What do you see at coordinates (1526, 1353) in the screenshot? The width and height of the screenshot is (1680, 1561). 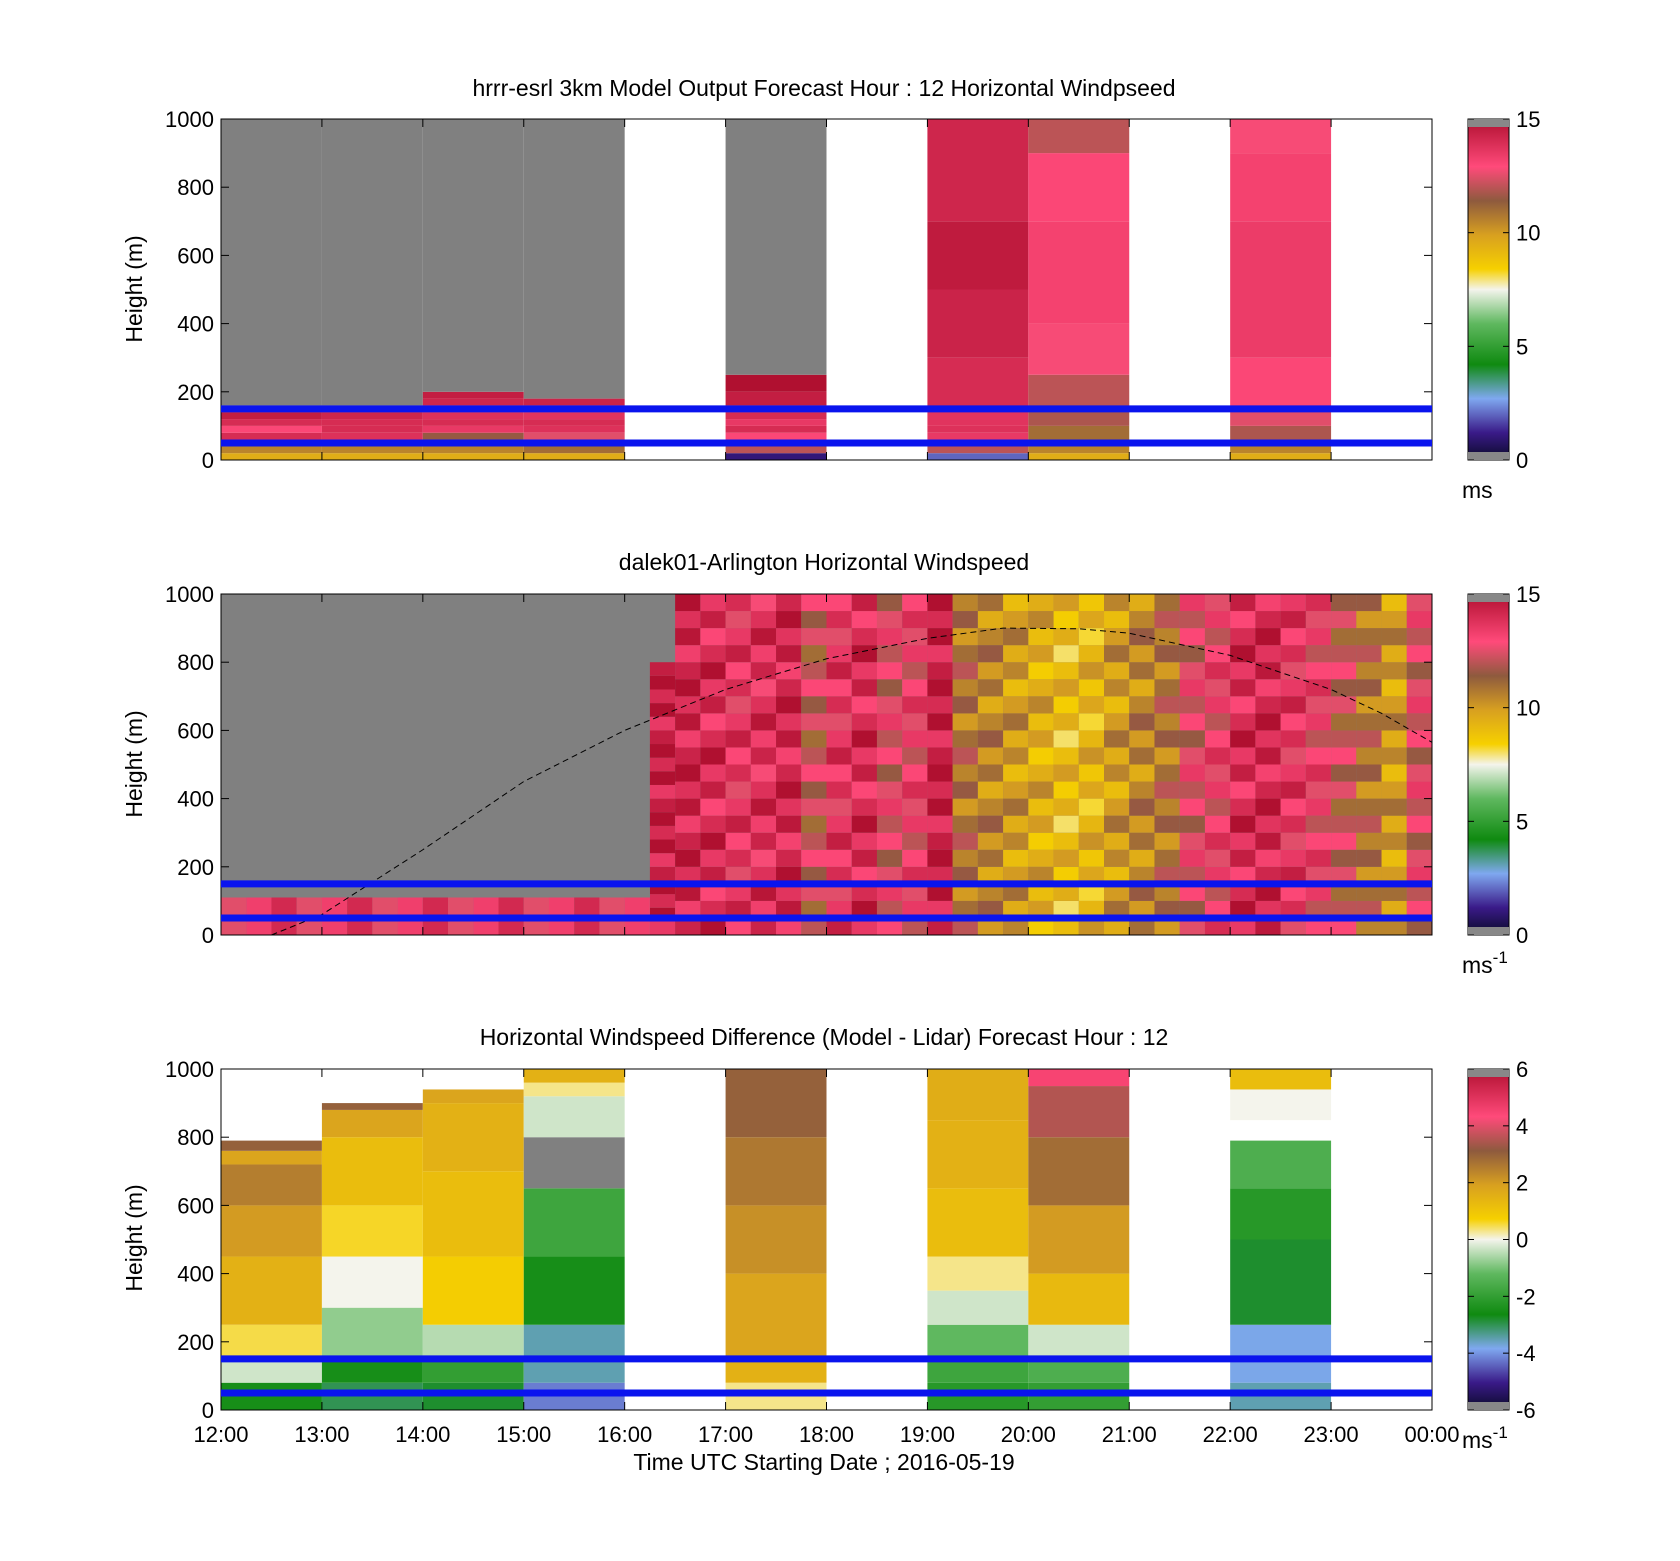 I see `colorbar-tick-label: -4` at bounding box center [1526, 1353].